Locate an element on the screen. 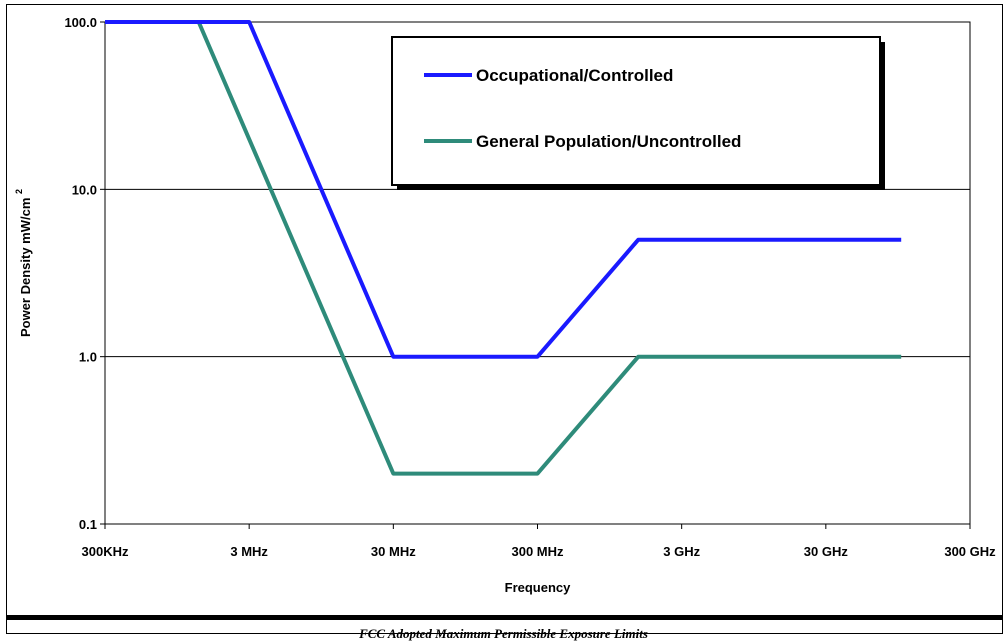 The width and height of the screenshot is (1007, 643). y-axis-ticks: 100.0 10.0 1.0 0.1 is located at coordinates (84, 273).